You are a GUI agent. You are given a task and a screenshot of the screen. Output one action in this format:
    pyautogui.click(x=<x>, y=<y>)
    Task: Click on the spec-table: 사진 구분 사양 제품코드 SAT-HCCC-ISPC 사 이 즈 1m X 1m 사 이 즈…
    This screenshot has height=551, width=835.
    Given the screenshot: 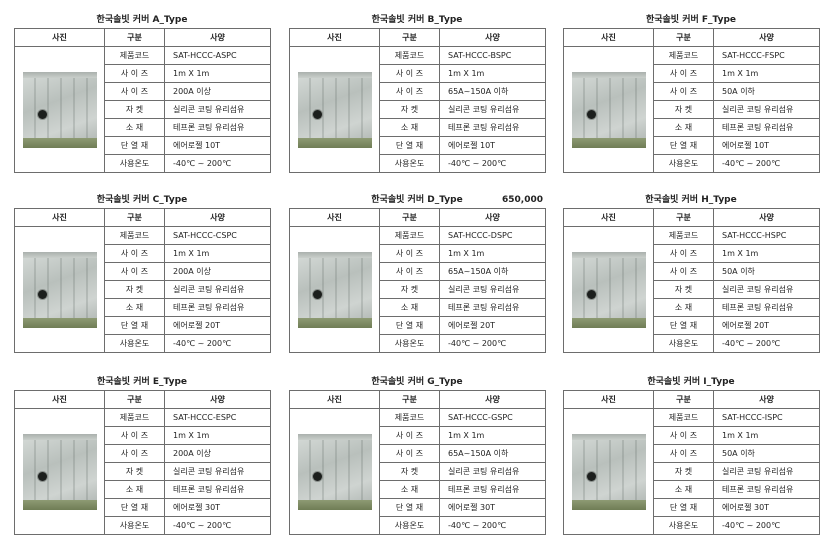 What is the action you would take?
    pyautogui.click(x=691, y=462)
    